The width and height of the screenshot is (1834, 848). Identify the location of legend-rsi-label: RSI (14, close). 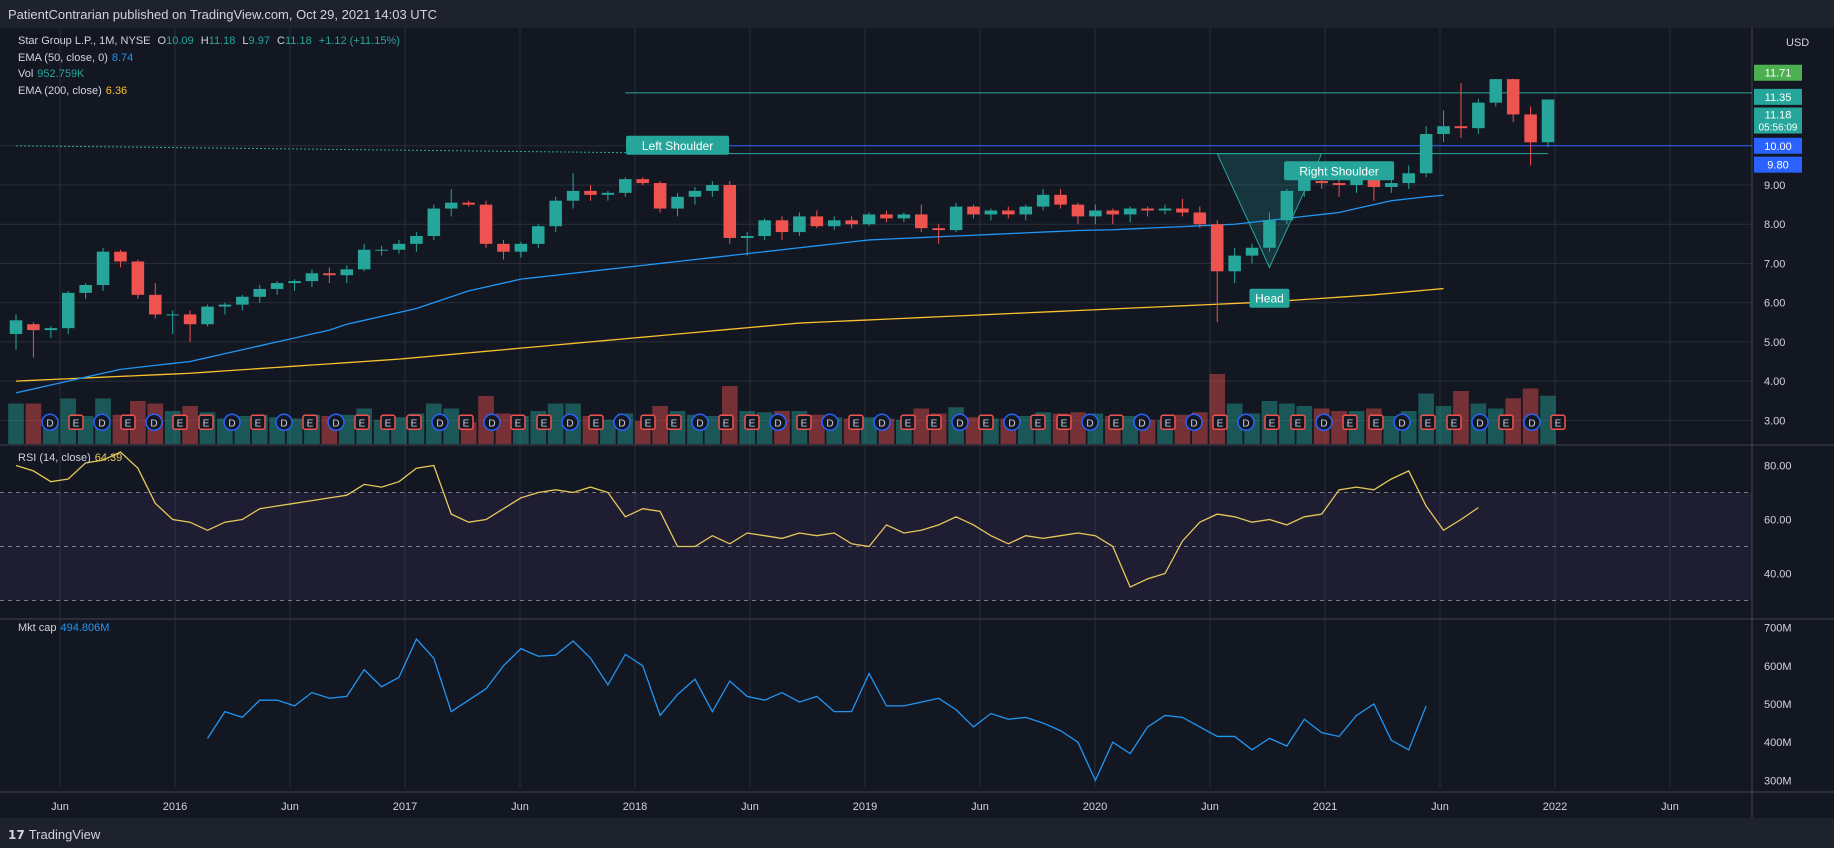
(54, 458).